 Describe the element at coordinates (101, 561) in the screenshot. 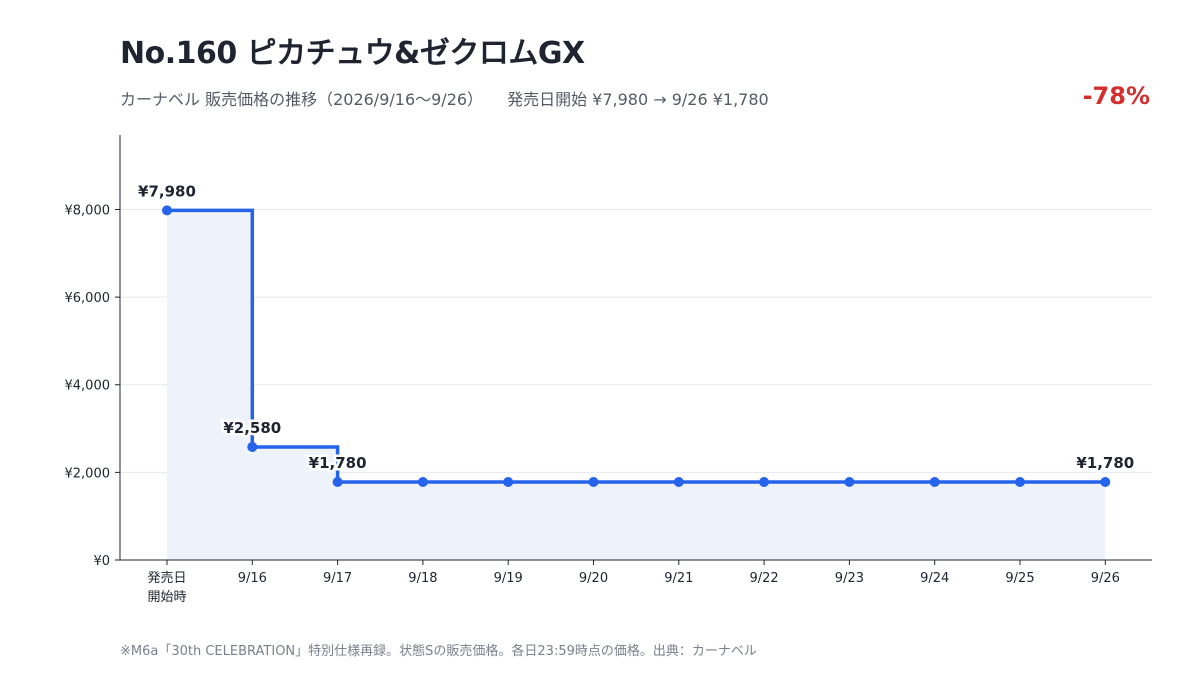

I see `y-tick-label: ¥0` at that location.